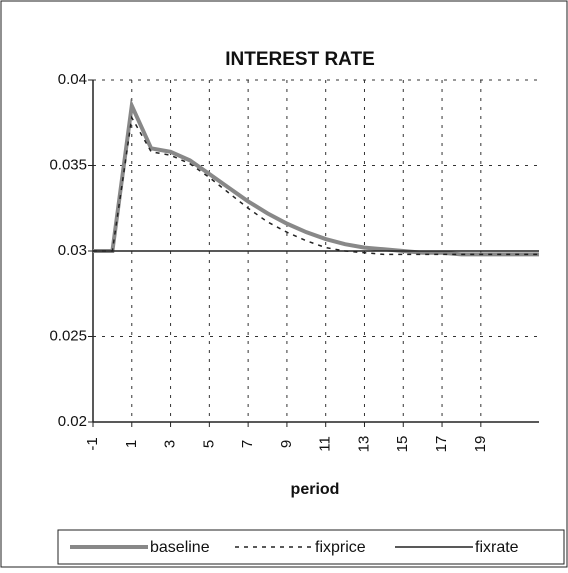 This screenshot has height=573, width=568. I want to click on x-tick-label: 5, so click(208, 444).